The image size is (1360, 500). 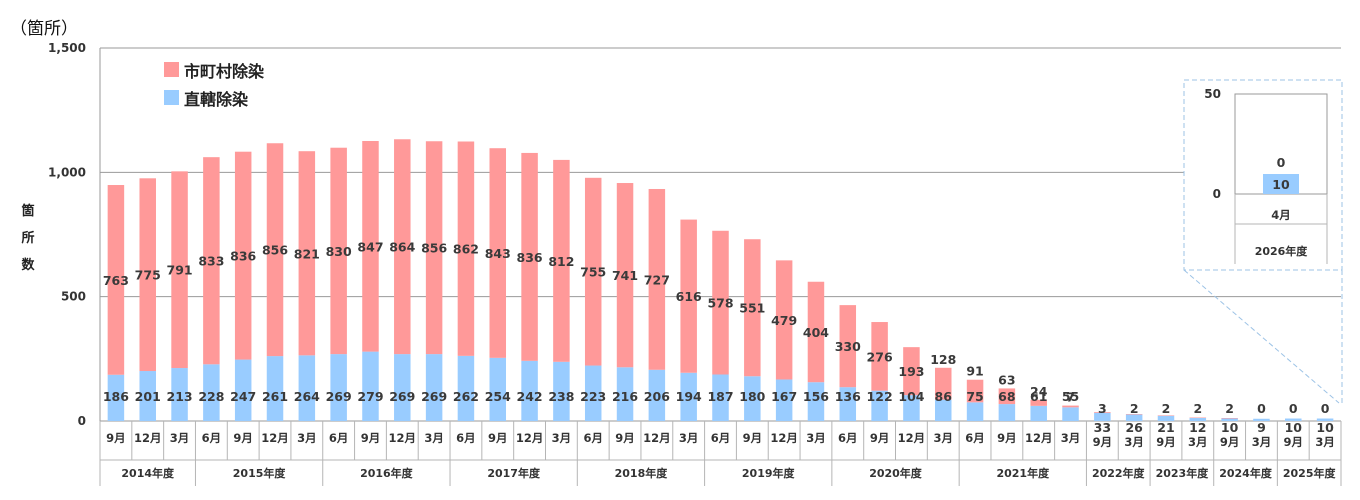 What do you see at coordinates (1134, 427) in the screenshot?
I see `data-label-direct: 26` at bounding box center [1134, 427].